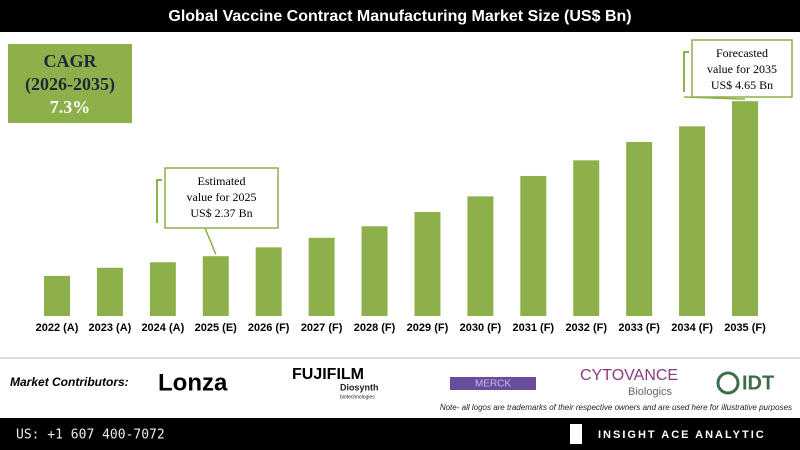 The image size is (800, 450). Describe the element at coordinates (758, 383) in the screenshot. I see `logo: IDT` at that location.